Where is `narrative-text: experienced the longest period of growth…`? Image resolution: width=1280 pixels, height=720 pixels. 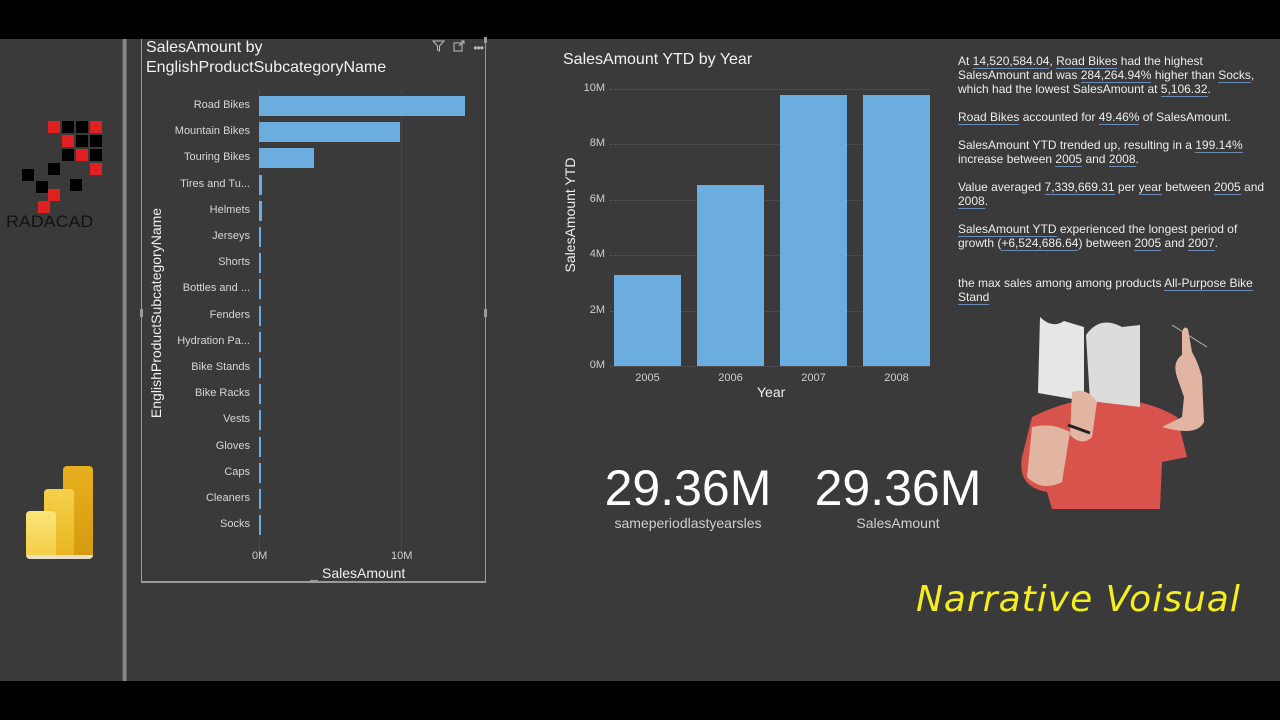 narrative-text: experienced the longest period of growth… is located at coordinates (1098, 236).